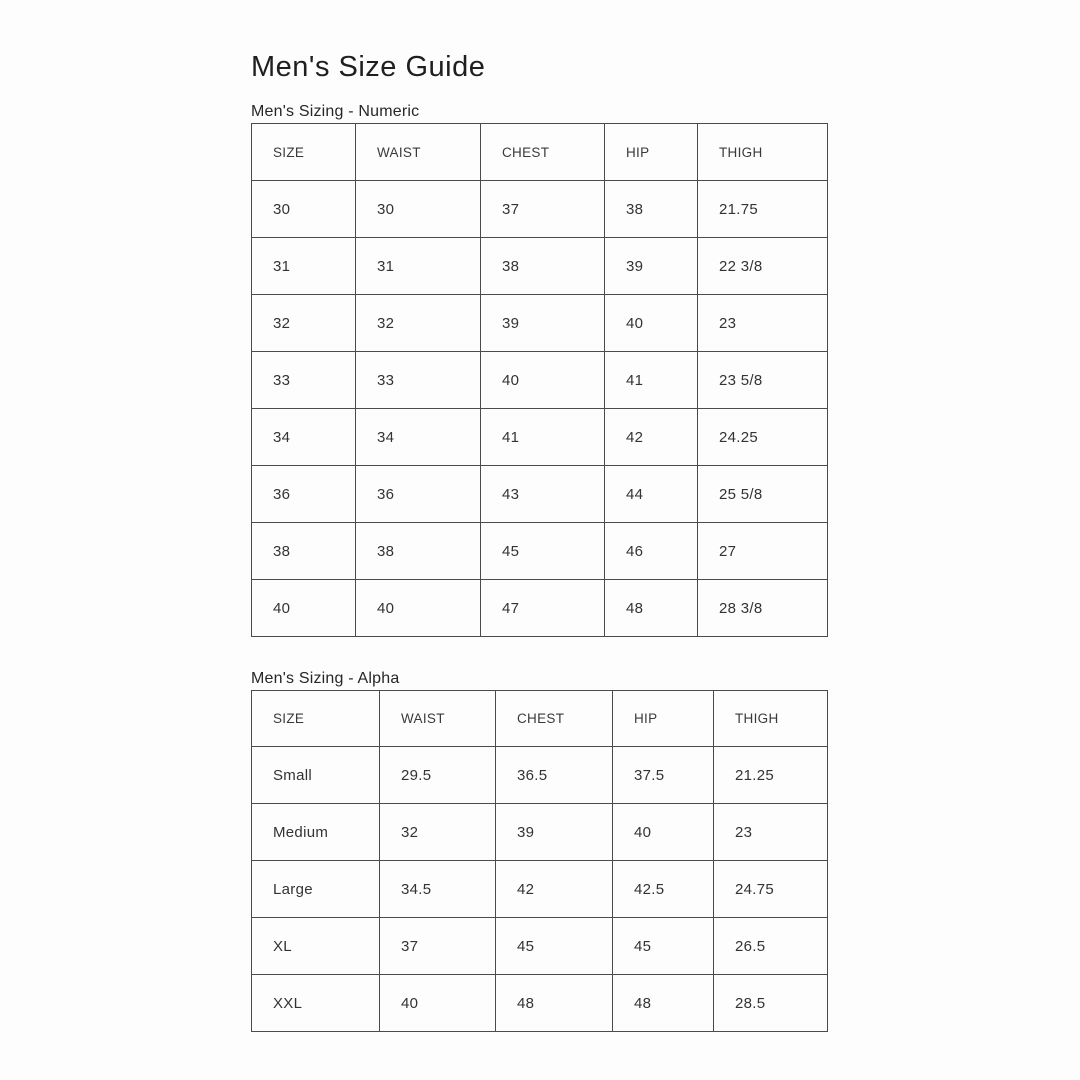 The width and height of the screenshot is (1080, 1080). Describe the element at coordinates (762, 494) in the screenshot. I see `table-cell: 25 5/8` at that location.